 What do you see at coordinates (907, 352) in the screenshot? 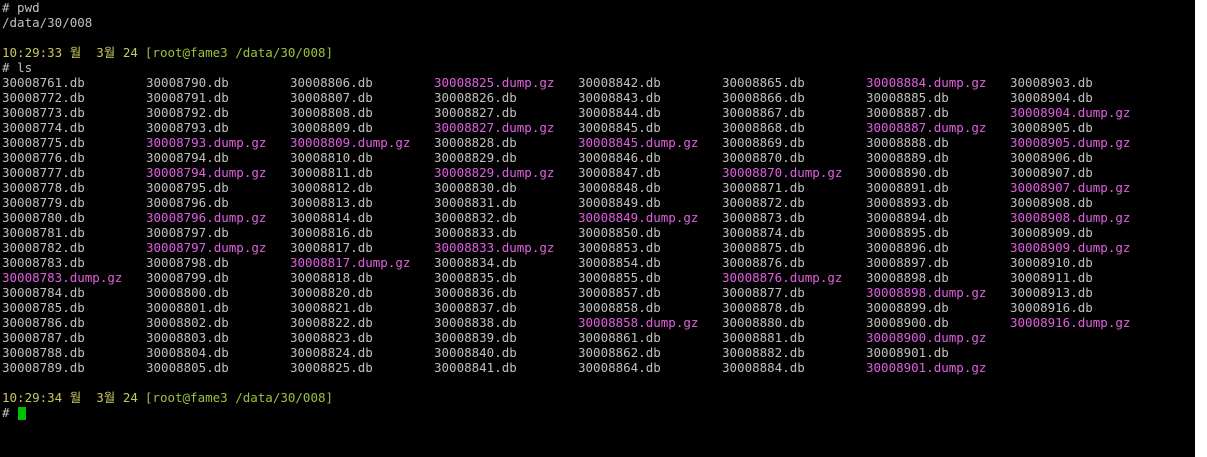
I see `file-name: 30008901.db` at bounding box center [907, 352].